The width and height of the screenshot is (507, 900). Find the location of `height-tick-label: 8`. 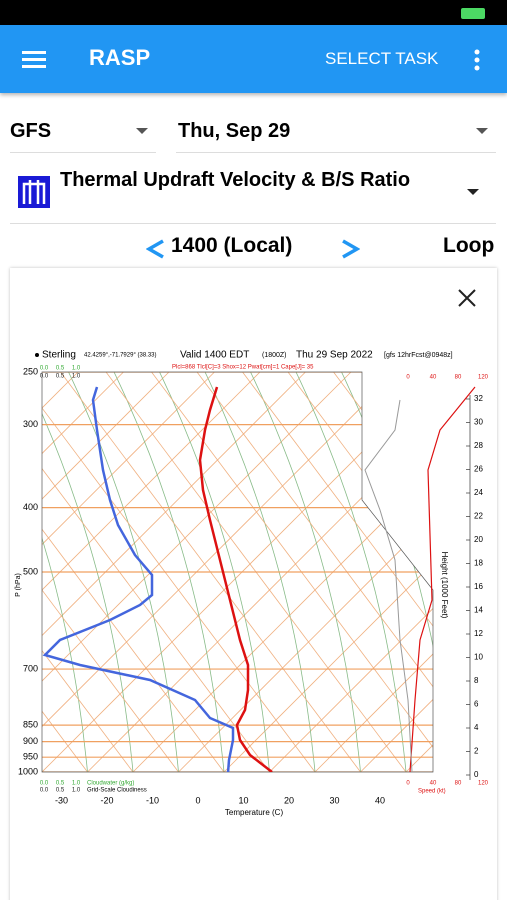

height-tick-label: 8 is located at coordinates (476, 680).